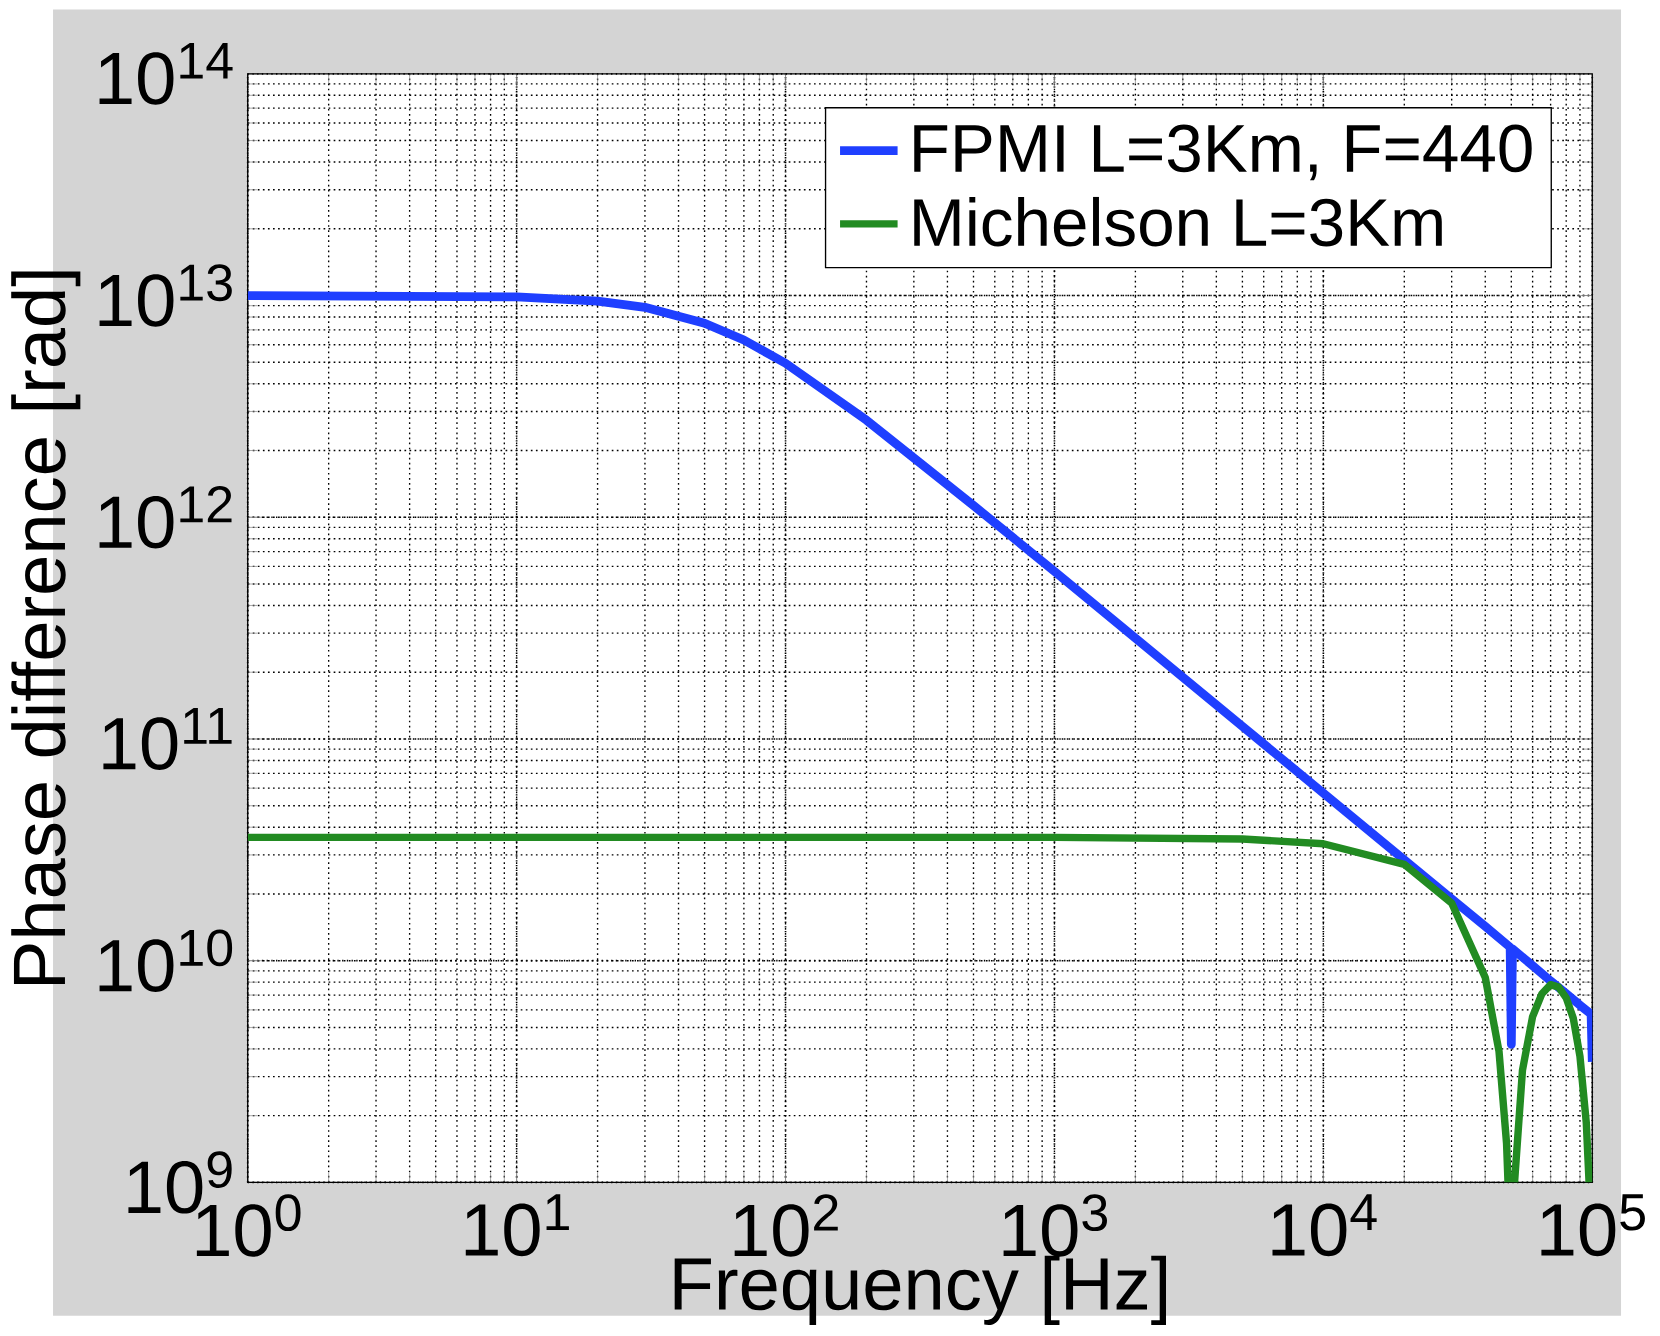 The height and width of the screenshot is (1336, 1660). I want to click on x-tick-label: 10$^{3}$, so click(1055, 1225).